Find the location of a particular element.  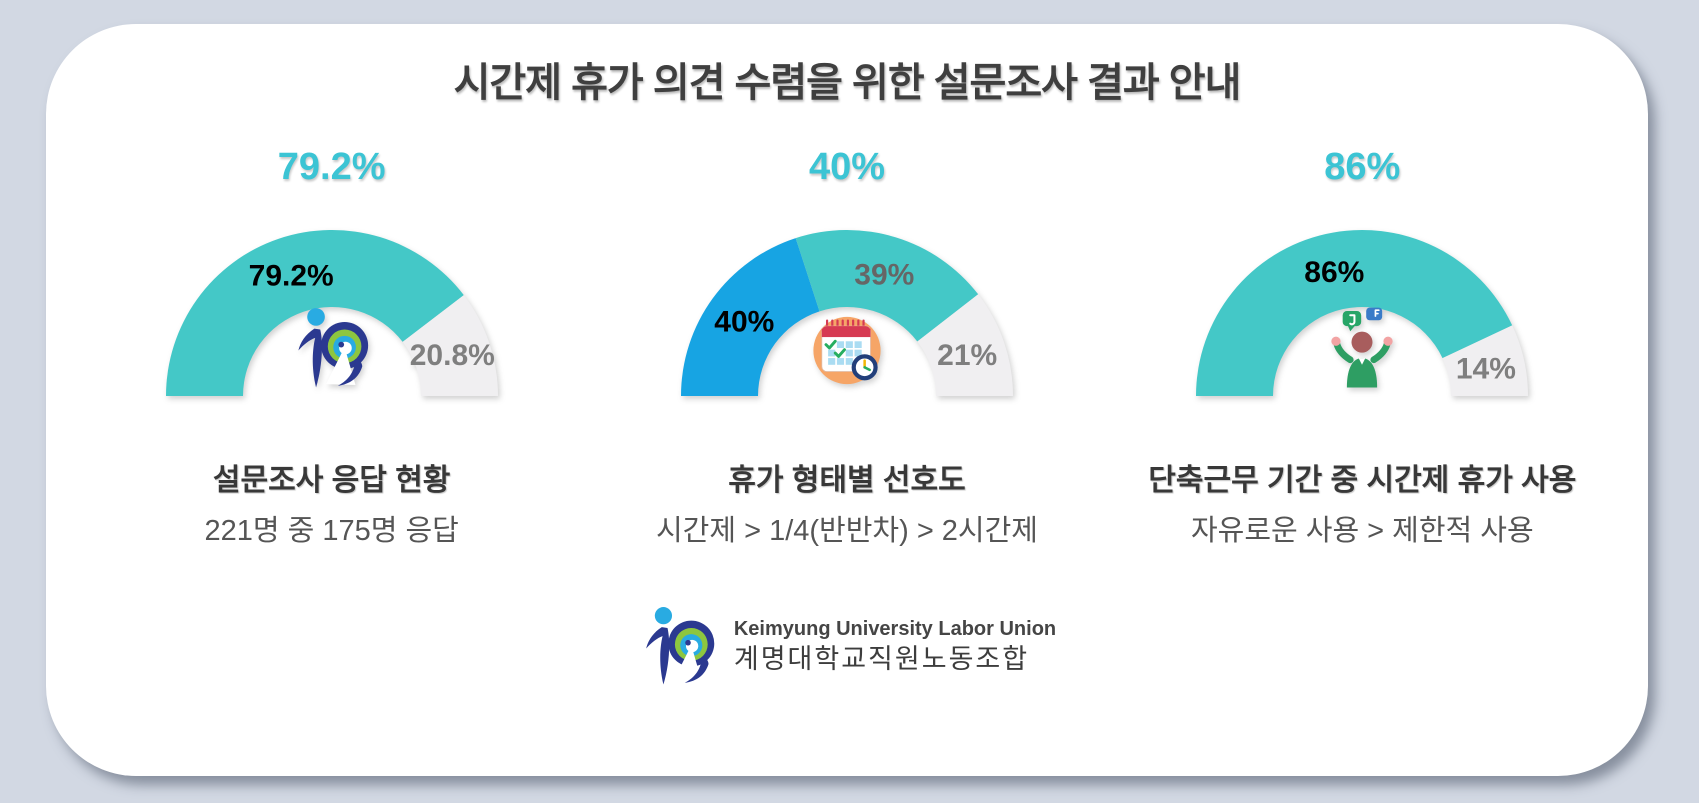

gauge-headline: 86% is located at coordinates (1362, 167).